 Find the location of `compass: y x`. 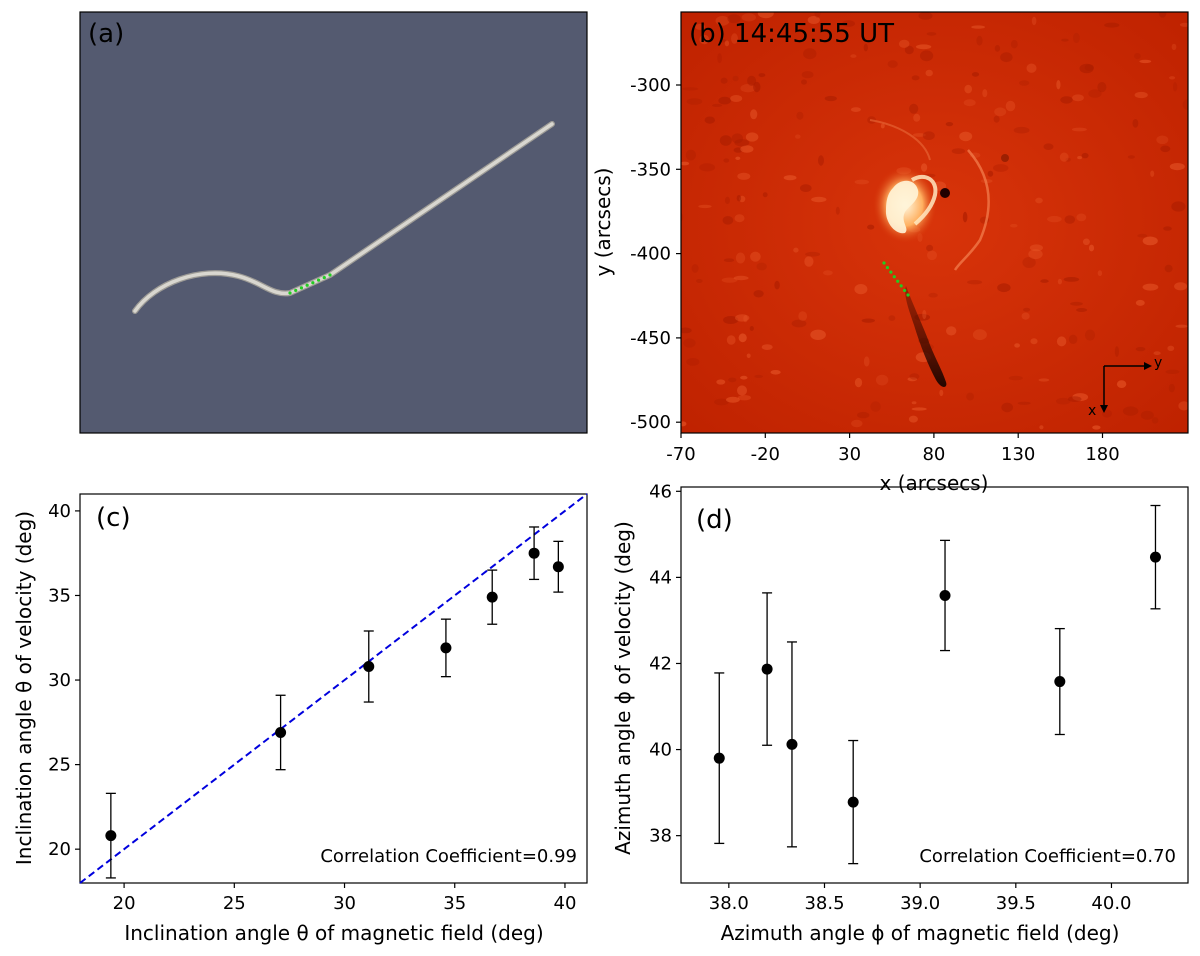

compass: y x is located at coordinates (1125, 387).